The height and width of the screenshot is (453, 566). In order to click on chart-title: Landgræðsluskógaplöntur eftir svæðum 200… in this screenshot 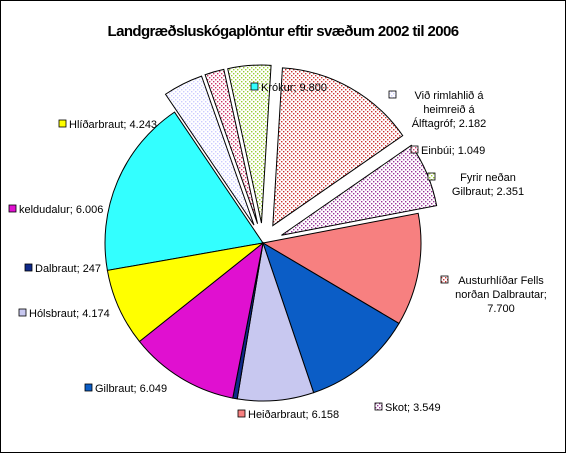, I will do `click(283, 31)`.